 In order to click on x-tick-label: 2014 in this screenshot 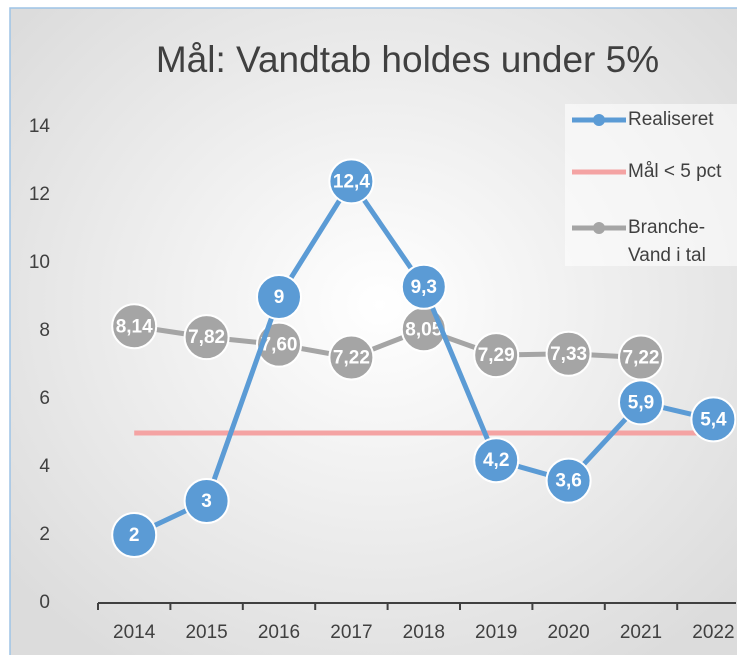, I will do `click(134, 632)`.